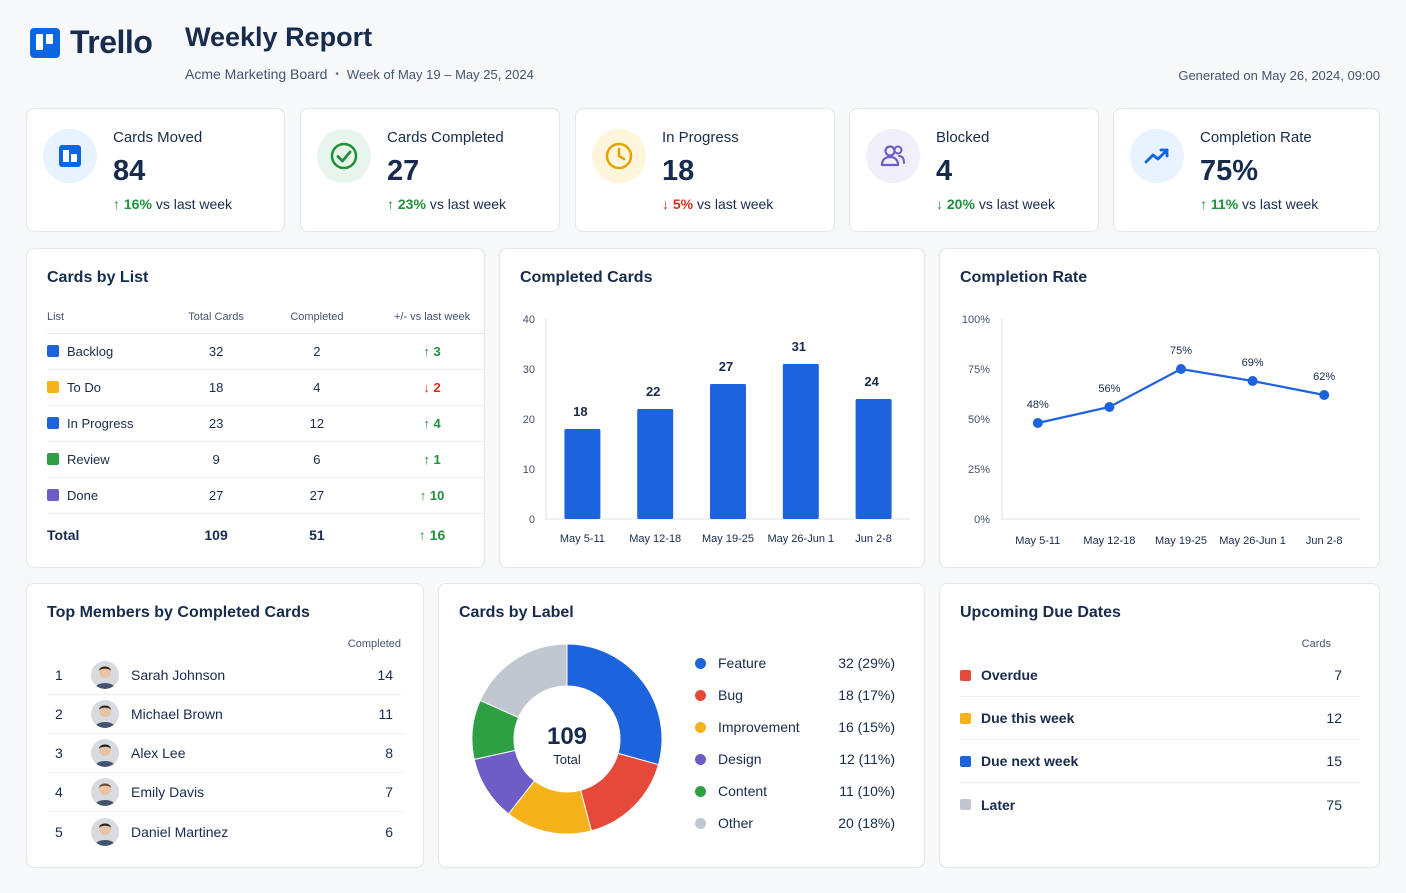  I want to click on member-name: Michael Brown, so click(177, 714).